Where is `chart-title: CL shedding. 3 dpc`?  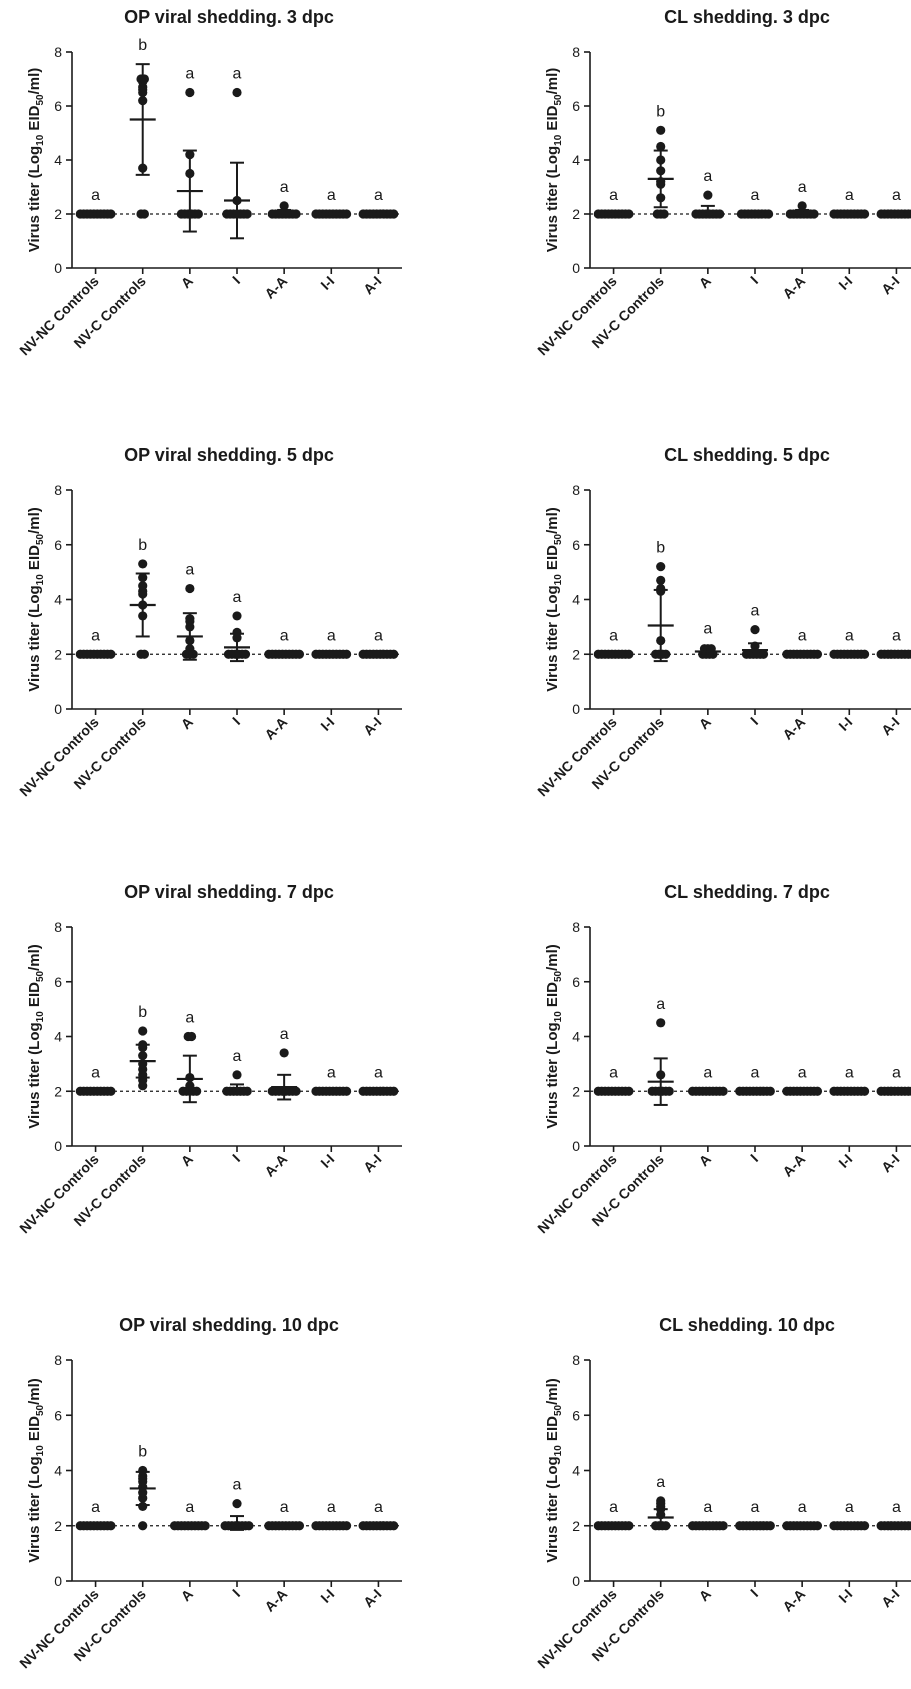 chart-title: CL shedding. 3 dpc is located at coordinates (747, 17).